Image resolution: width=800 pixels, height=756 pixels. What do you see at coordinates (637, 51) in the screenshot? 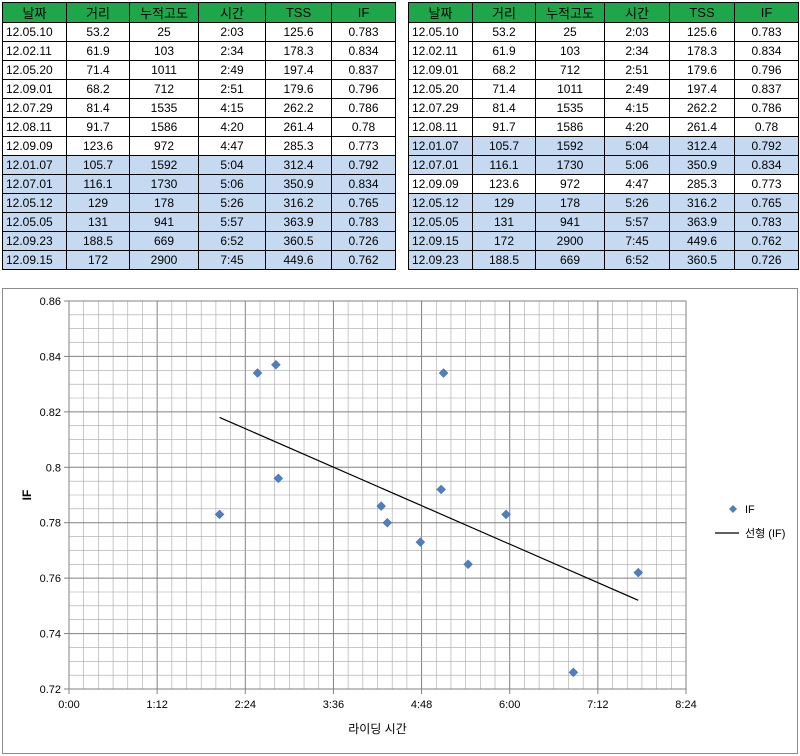
I see `table-cell: 2:34` at bounding box center [637, 51].